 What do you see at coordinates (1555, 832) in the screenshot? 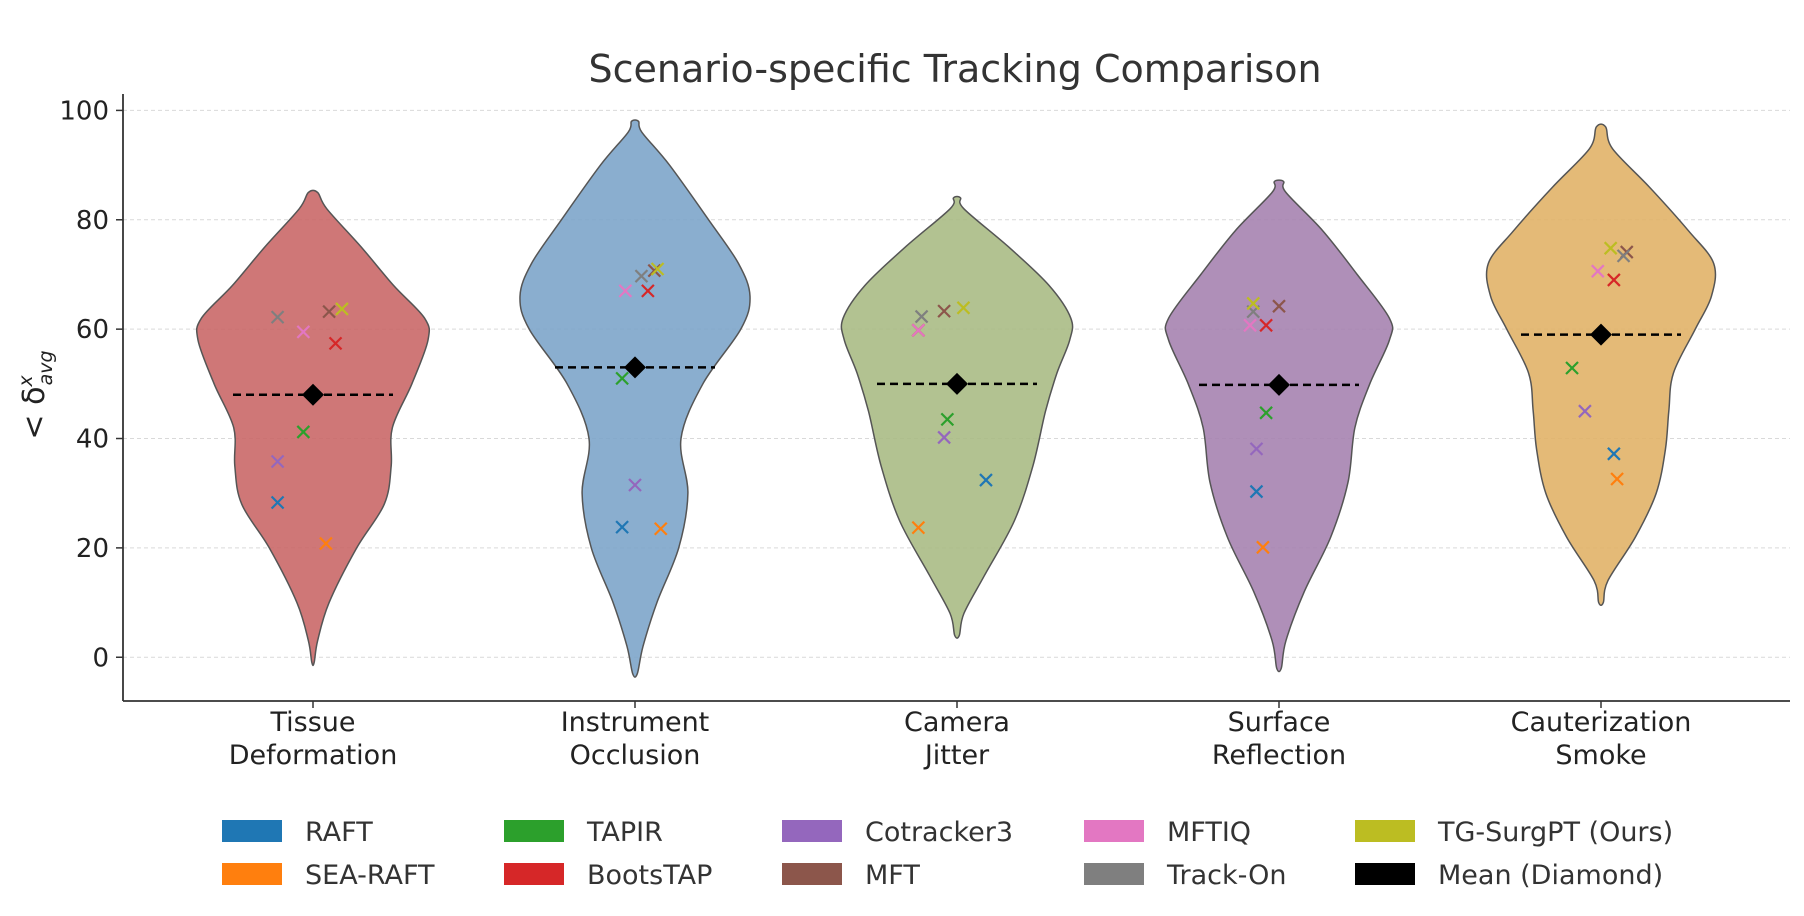
I see `legend-label: TG-SurgPT (Ours)` at bounding box center [1555, 832].